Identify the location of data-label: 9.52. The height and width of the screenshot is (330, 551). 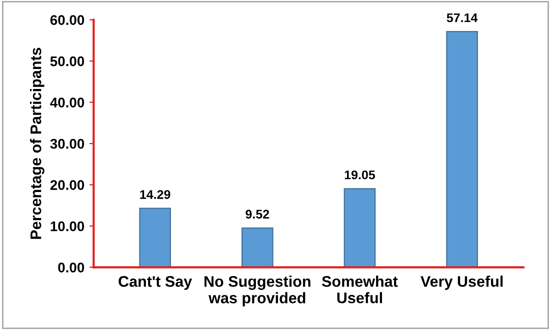
(258, 214).